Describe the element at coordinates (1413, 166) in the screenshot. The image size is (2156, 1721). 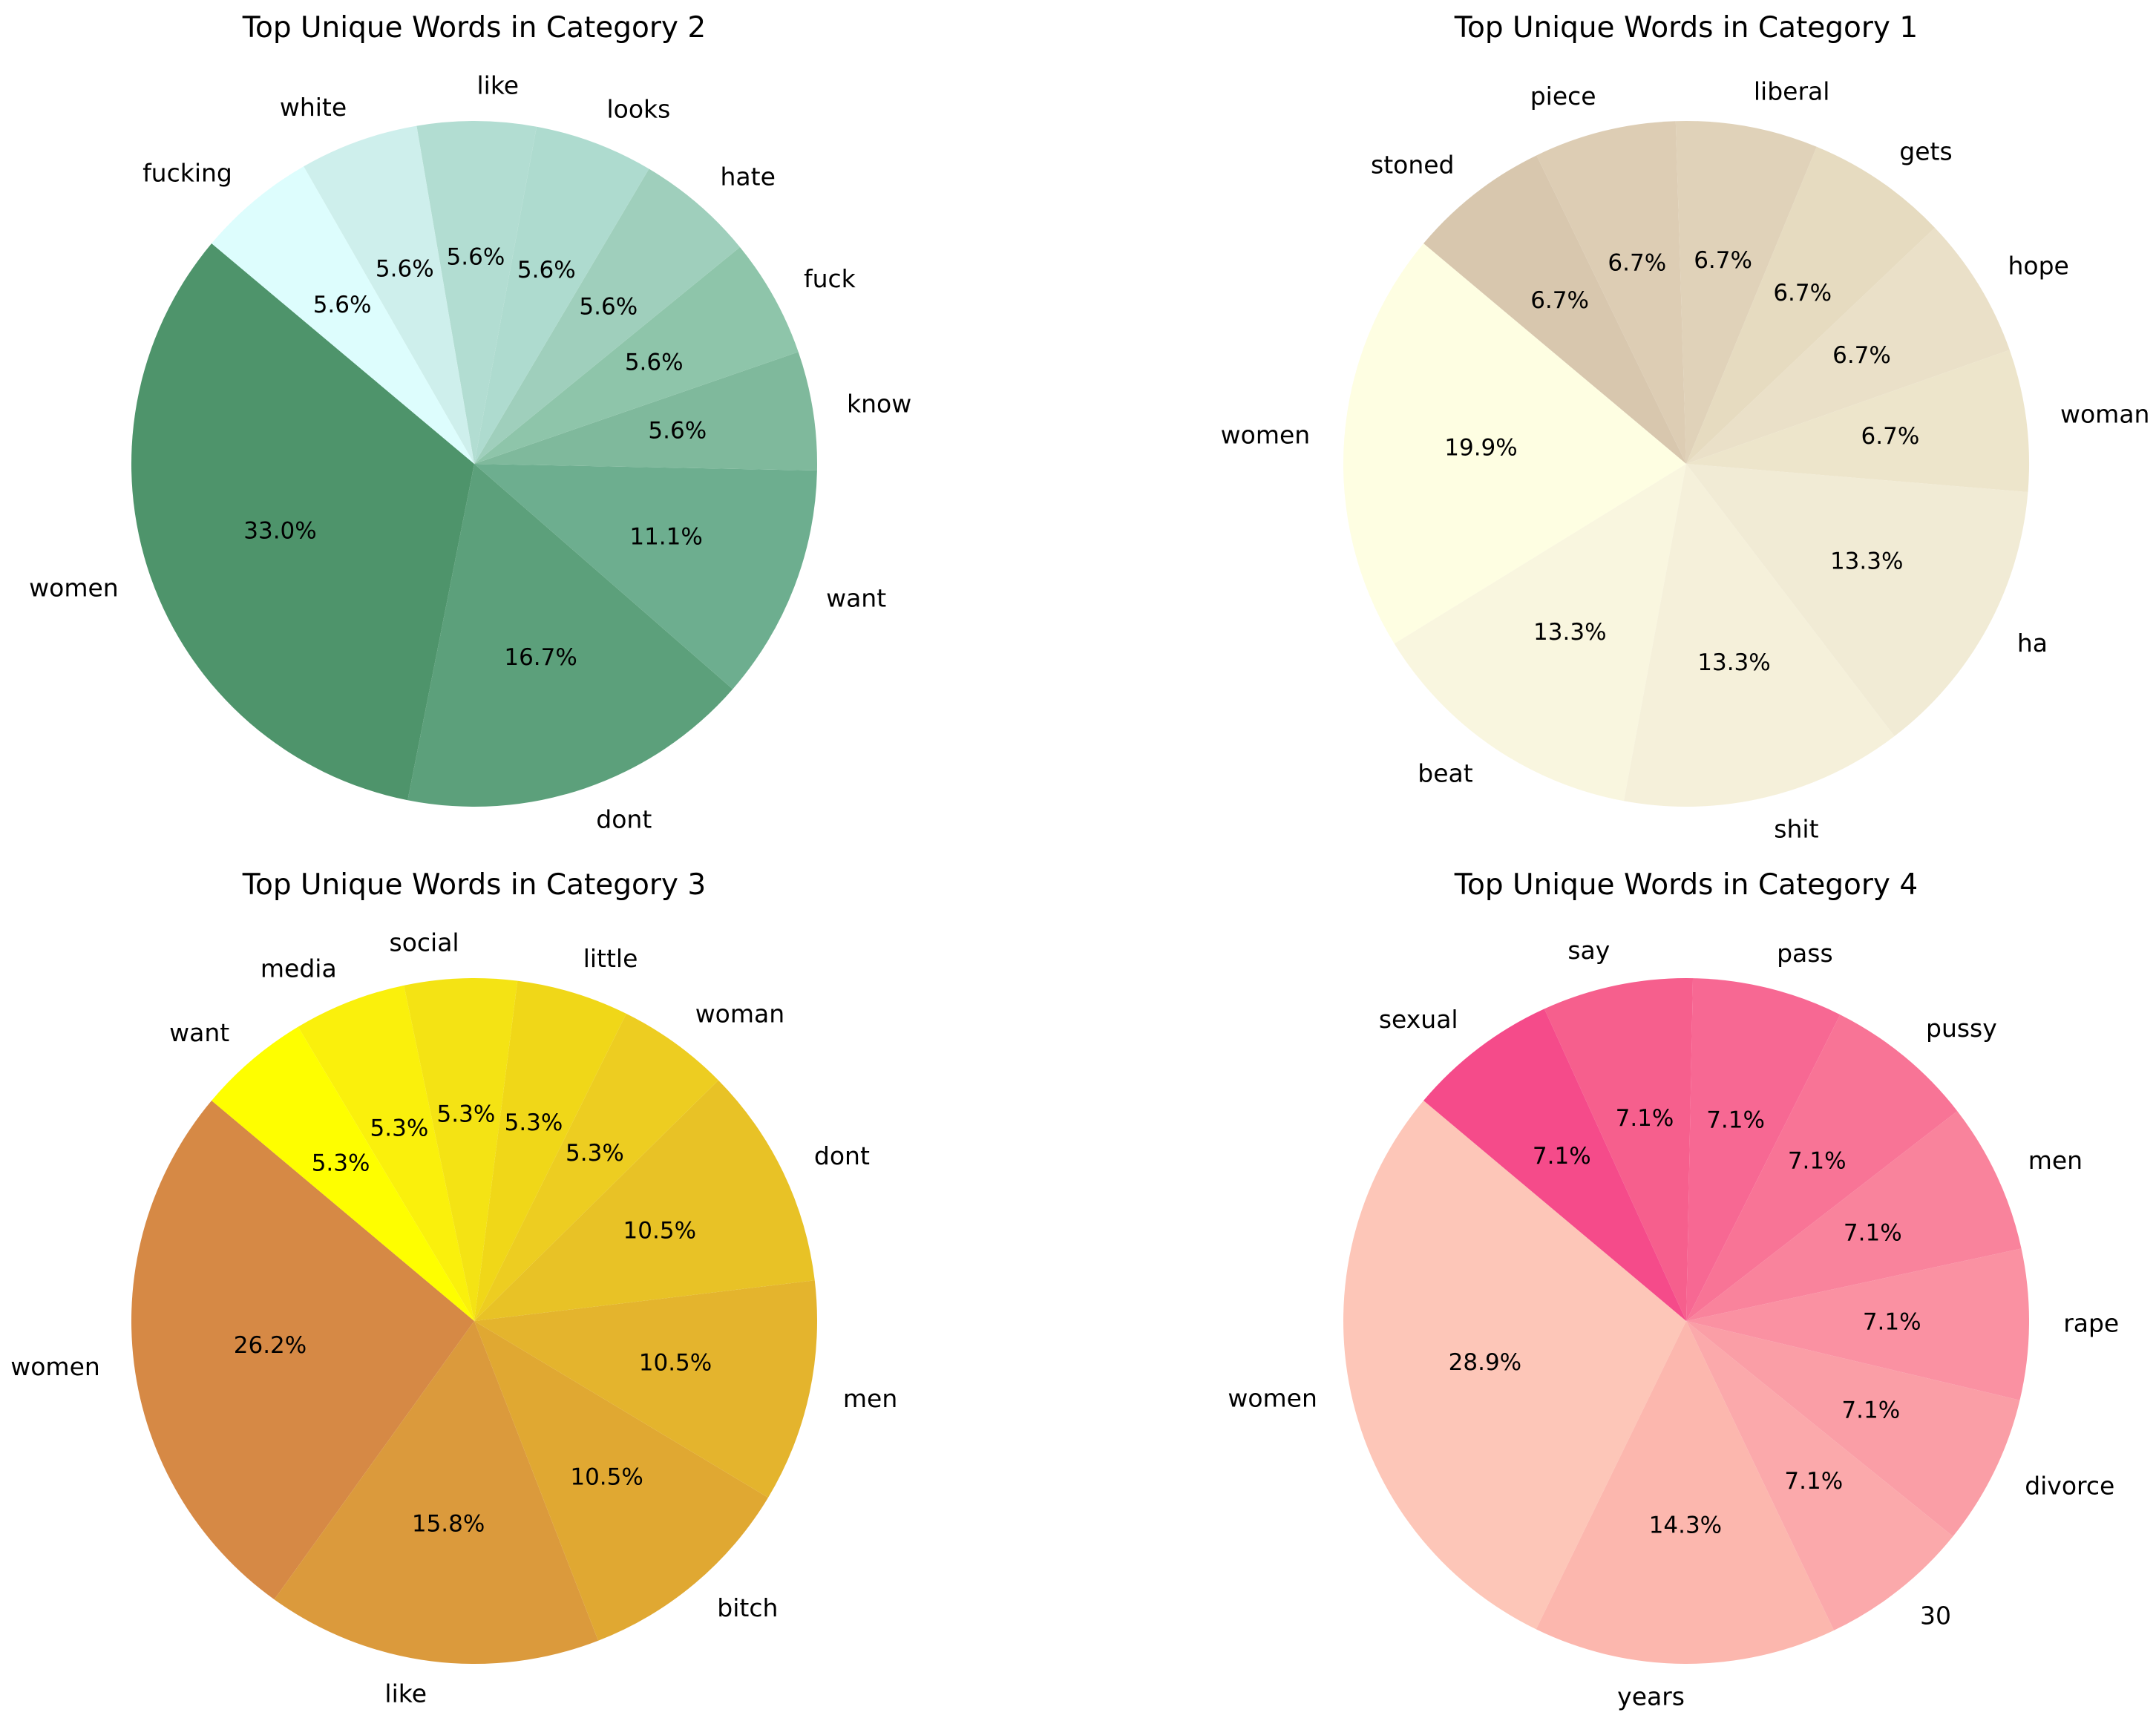
I see `slice-label: stoned` at that location.